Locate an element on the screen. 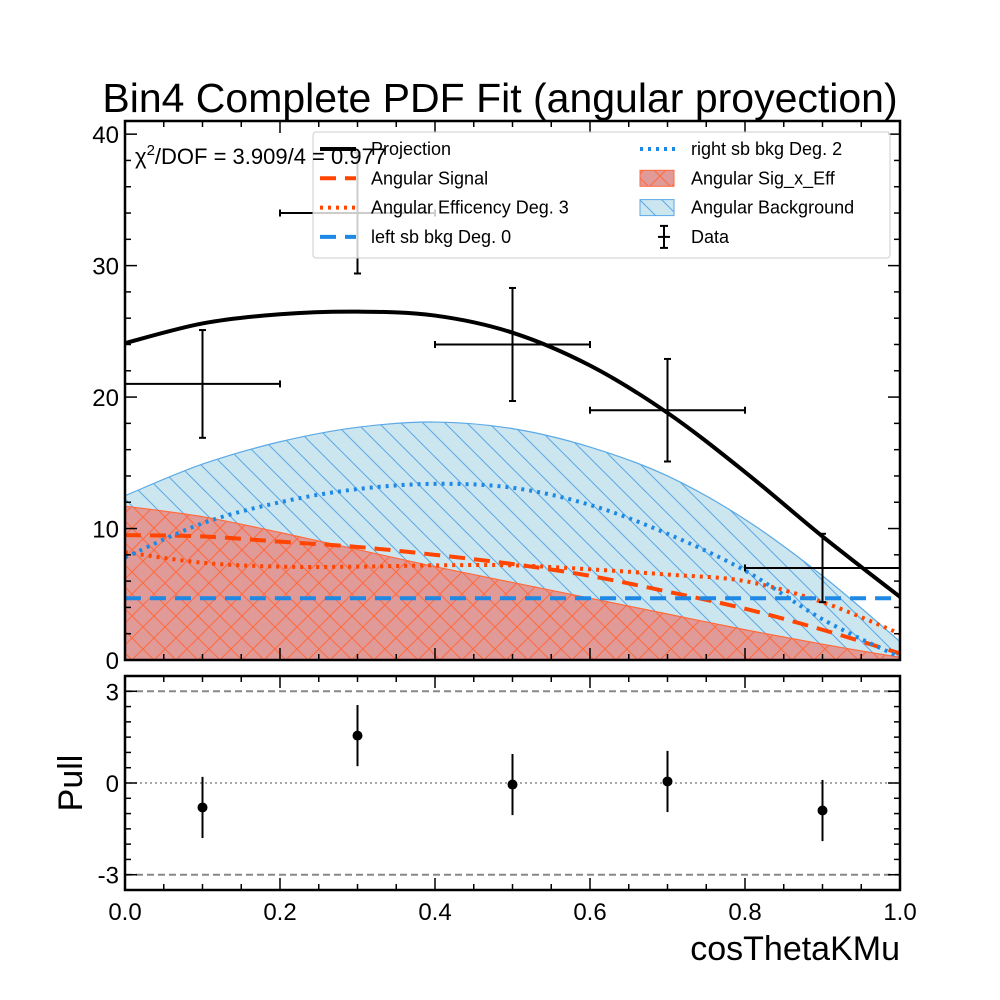  pull-points is located at coordinates (512, 773).